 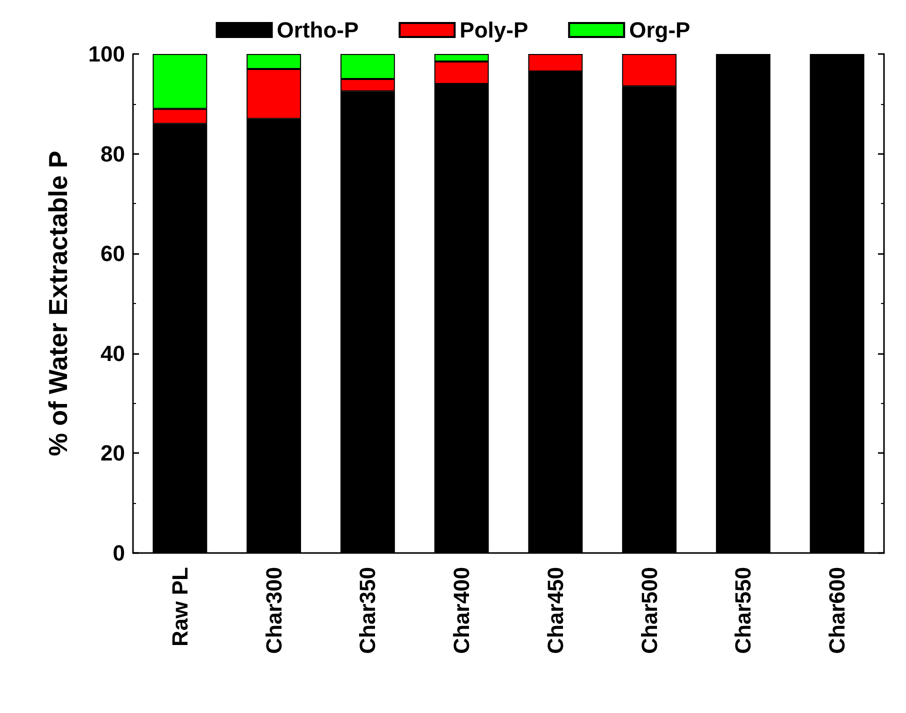 I want to click on y-tick-label: 40, so click(x=112, y=353).